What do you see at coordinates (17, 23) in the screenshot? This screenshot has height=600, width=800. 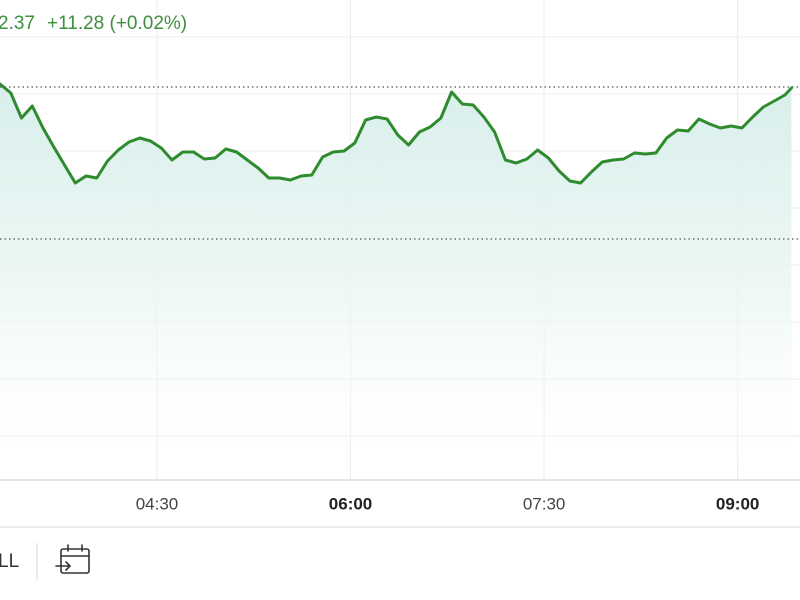 I see `price: 2.37` at bounding box center [17, 23].